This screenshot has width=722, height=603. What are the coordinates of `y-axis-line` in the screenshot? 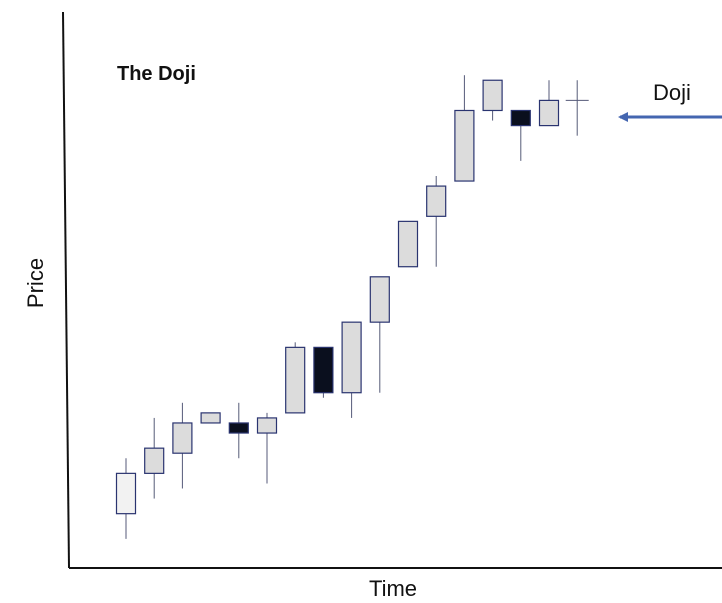 It's located at (66, 290).